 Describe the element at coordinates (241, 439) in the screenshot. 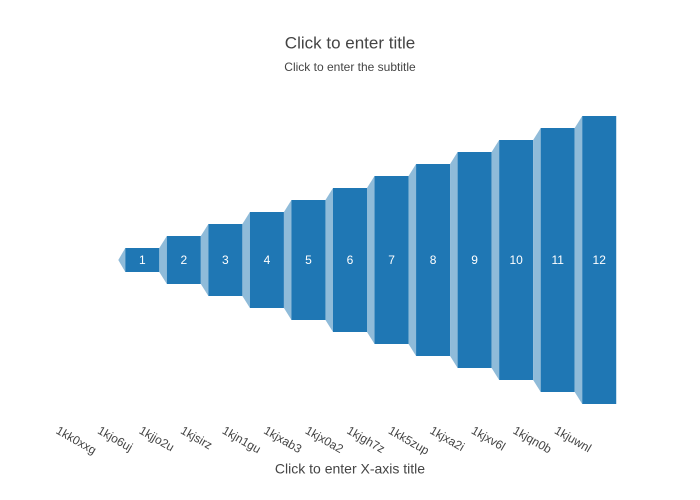

I see `x-tick-label: 1kjn1gu` at that location.